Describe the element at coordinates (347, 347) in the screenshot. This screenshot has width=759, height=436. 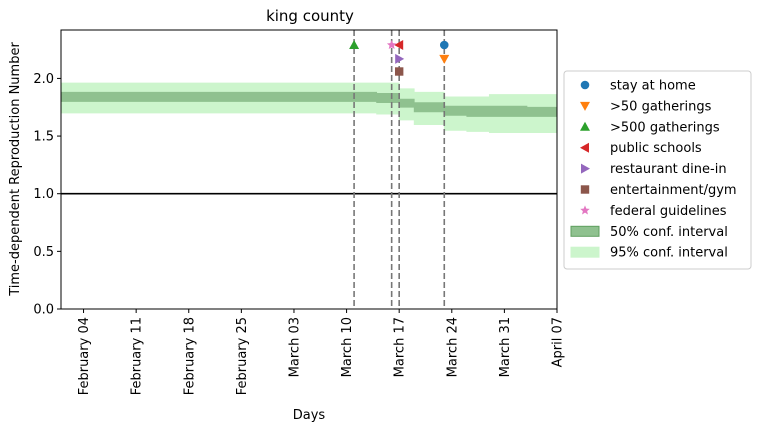
I see `x-tick-label: March 10` at that location.